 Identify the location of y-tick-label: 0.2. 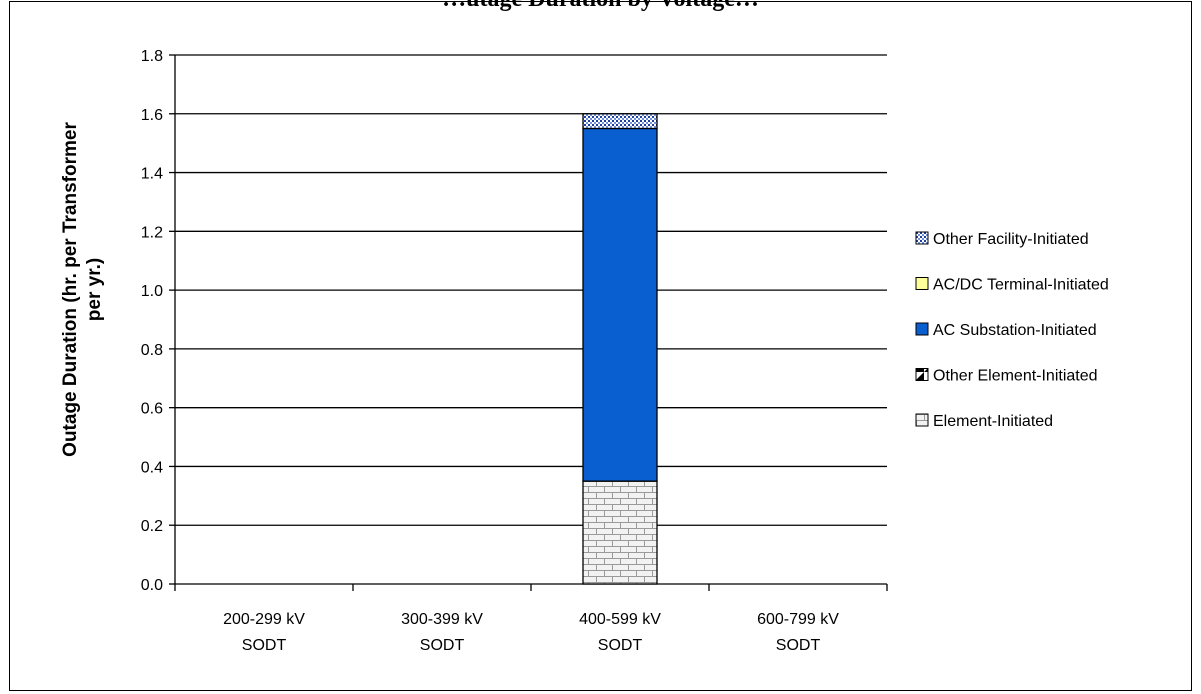
(152, 526).